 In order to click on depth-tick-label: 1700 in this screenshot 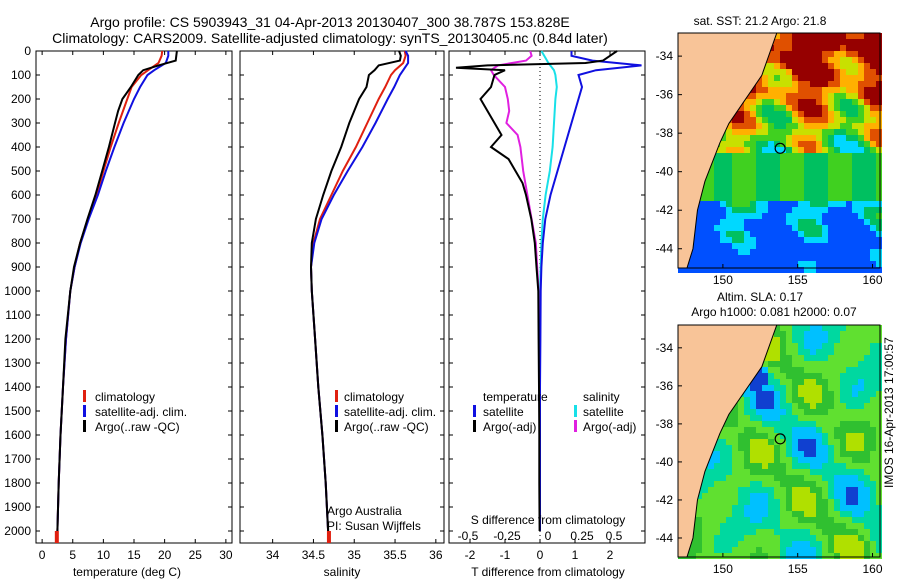, I will do `click(17, 459)`.